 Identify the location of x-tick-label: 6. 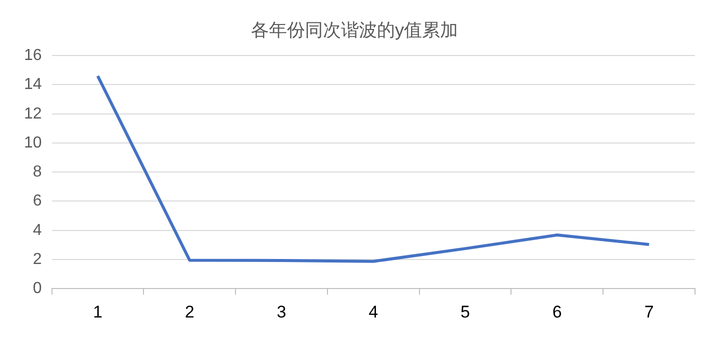
(557, 312).